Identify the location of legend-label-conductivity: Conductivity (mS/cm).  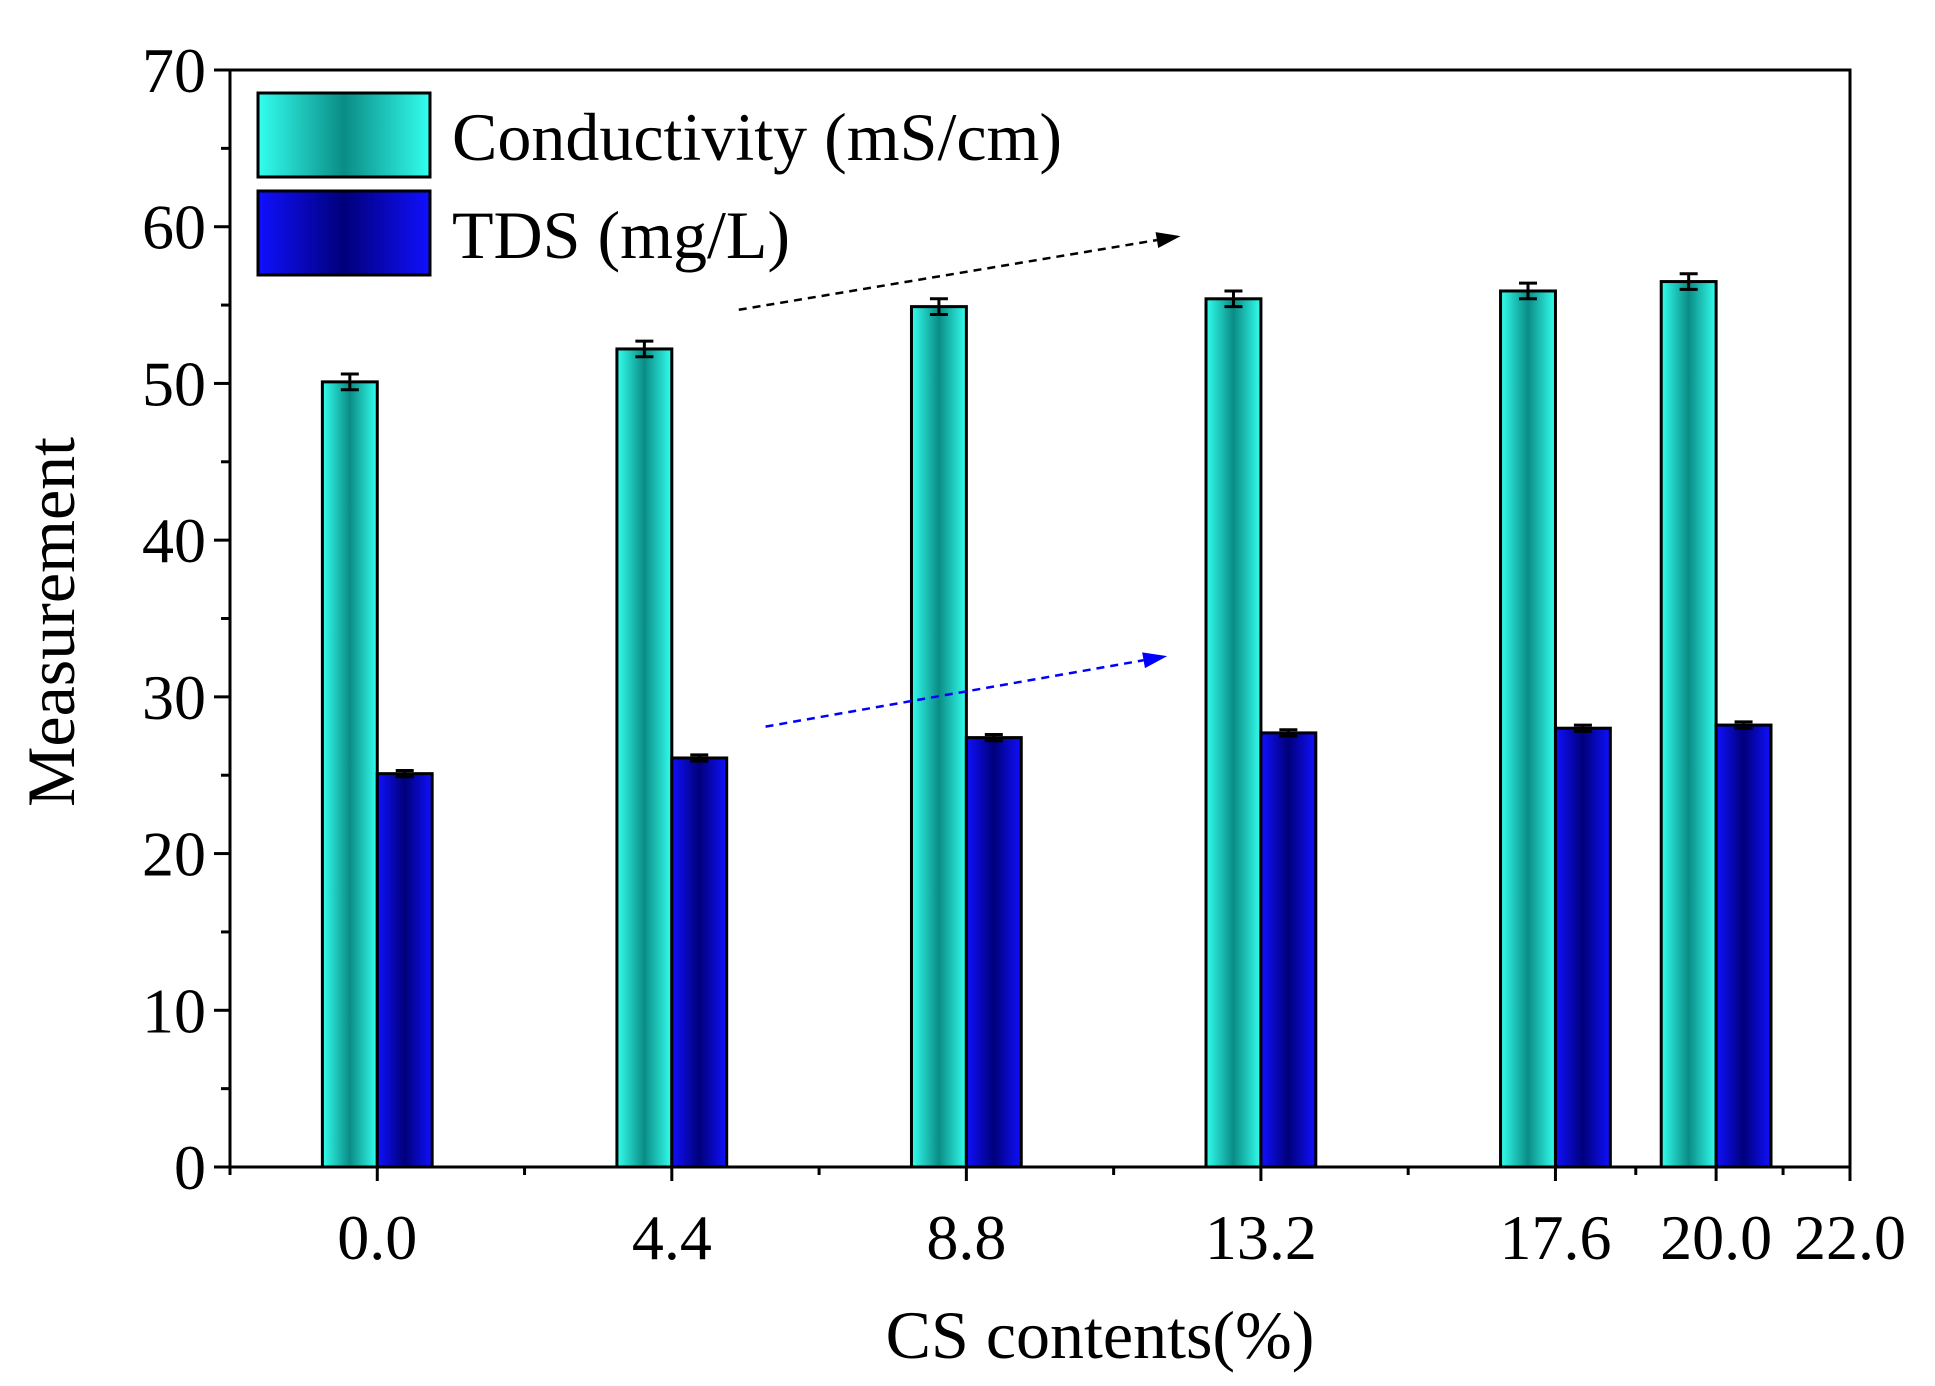
(757, 137).